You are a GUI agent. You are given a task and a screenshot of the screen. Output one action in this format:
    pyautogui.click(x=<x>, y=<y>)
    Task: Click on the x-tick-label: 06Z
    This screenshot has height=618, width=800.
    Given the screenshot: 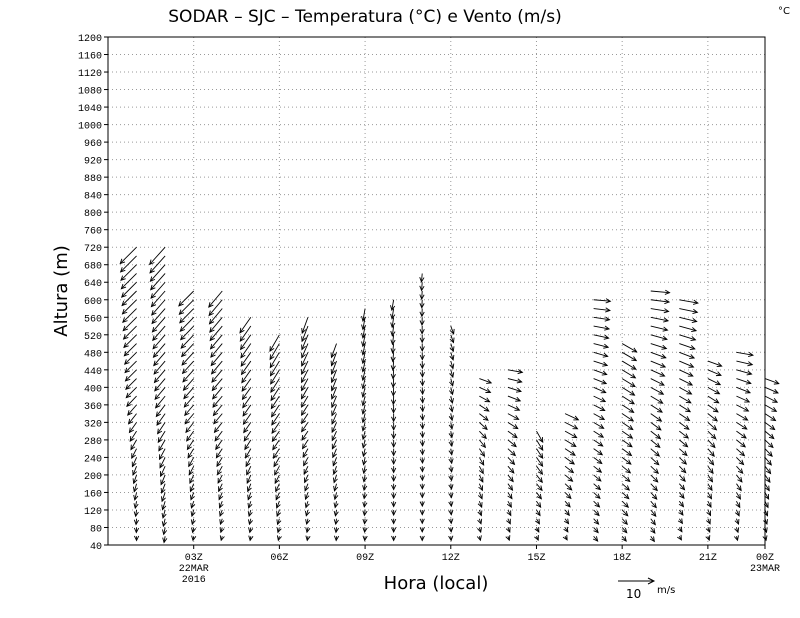 What is the action you would take?
    pyautogui.click(x=279, y=558)
    